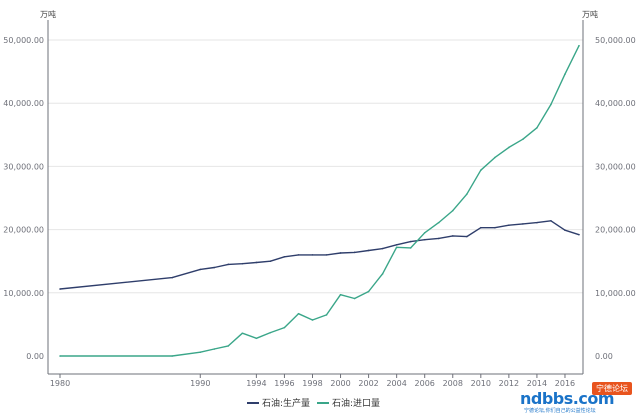  What do you see at coordinates (60, 383) in the screenshot?
I see `x-tick-label: 1980` at bounding box center [60, 383].